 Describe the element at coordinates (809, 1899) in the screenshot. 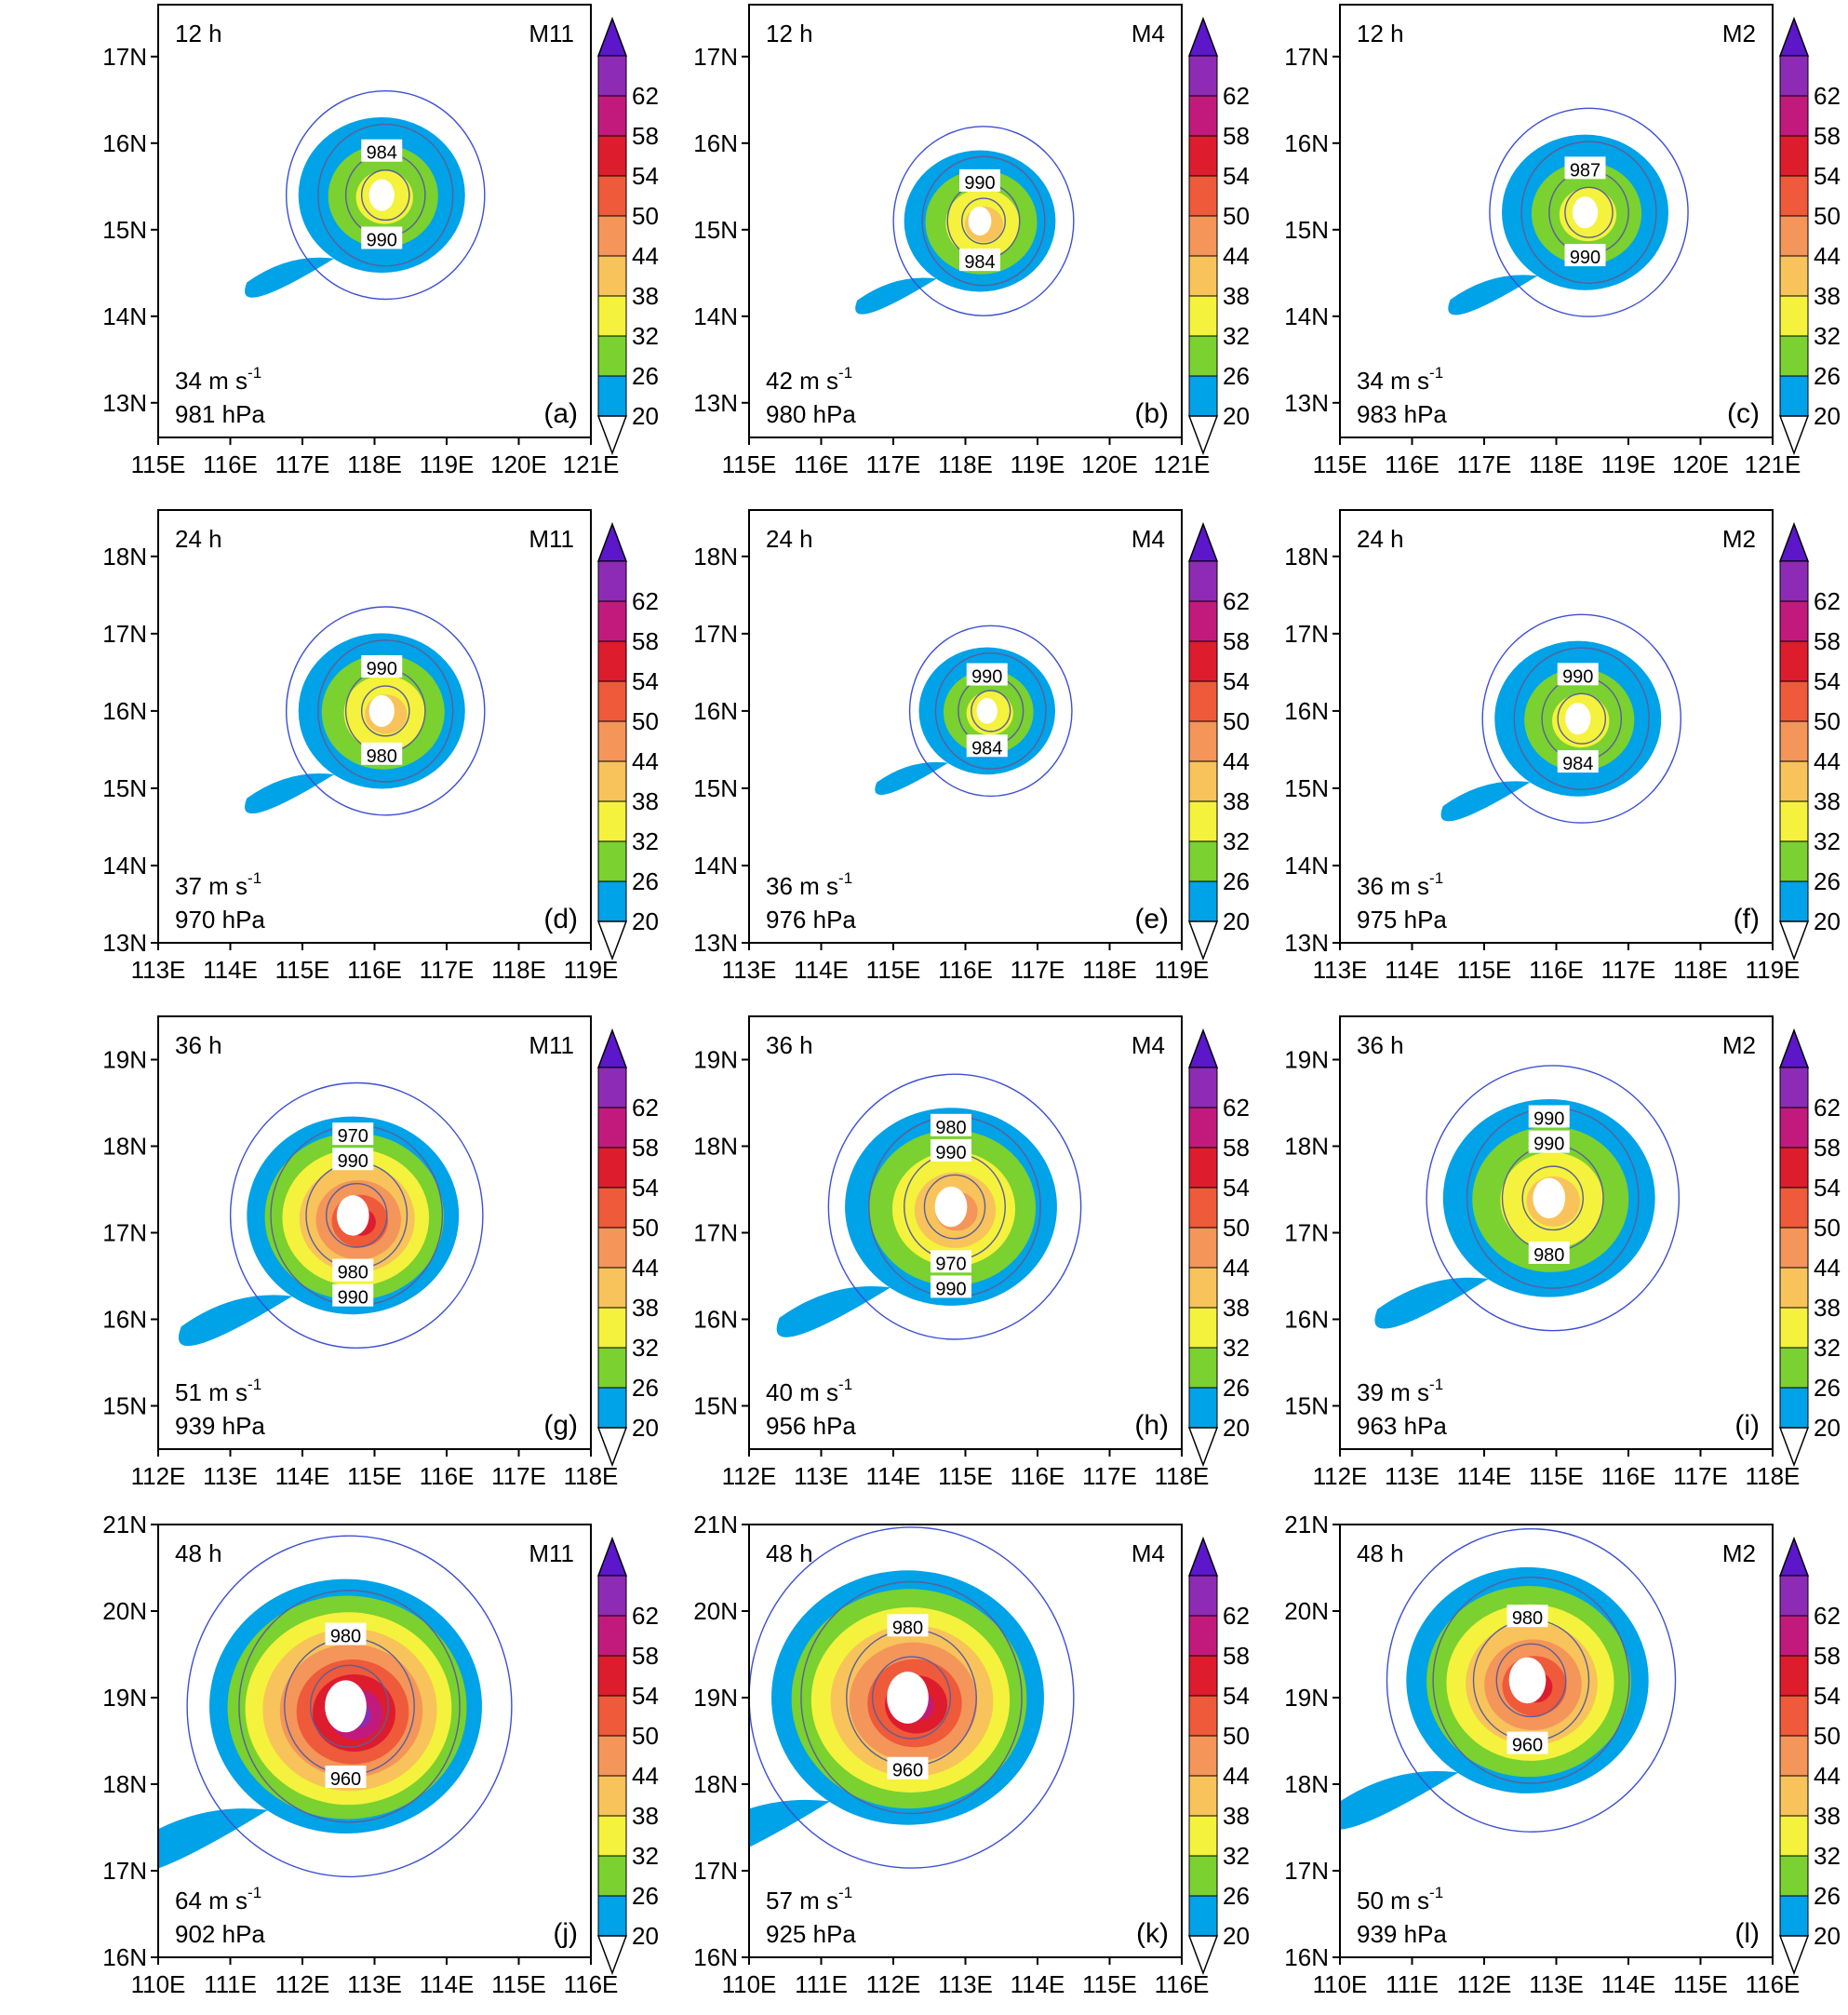

I see `max-wind-label: 57 m s-1` at that location.